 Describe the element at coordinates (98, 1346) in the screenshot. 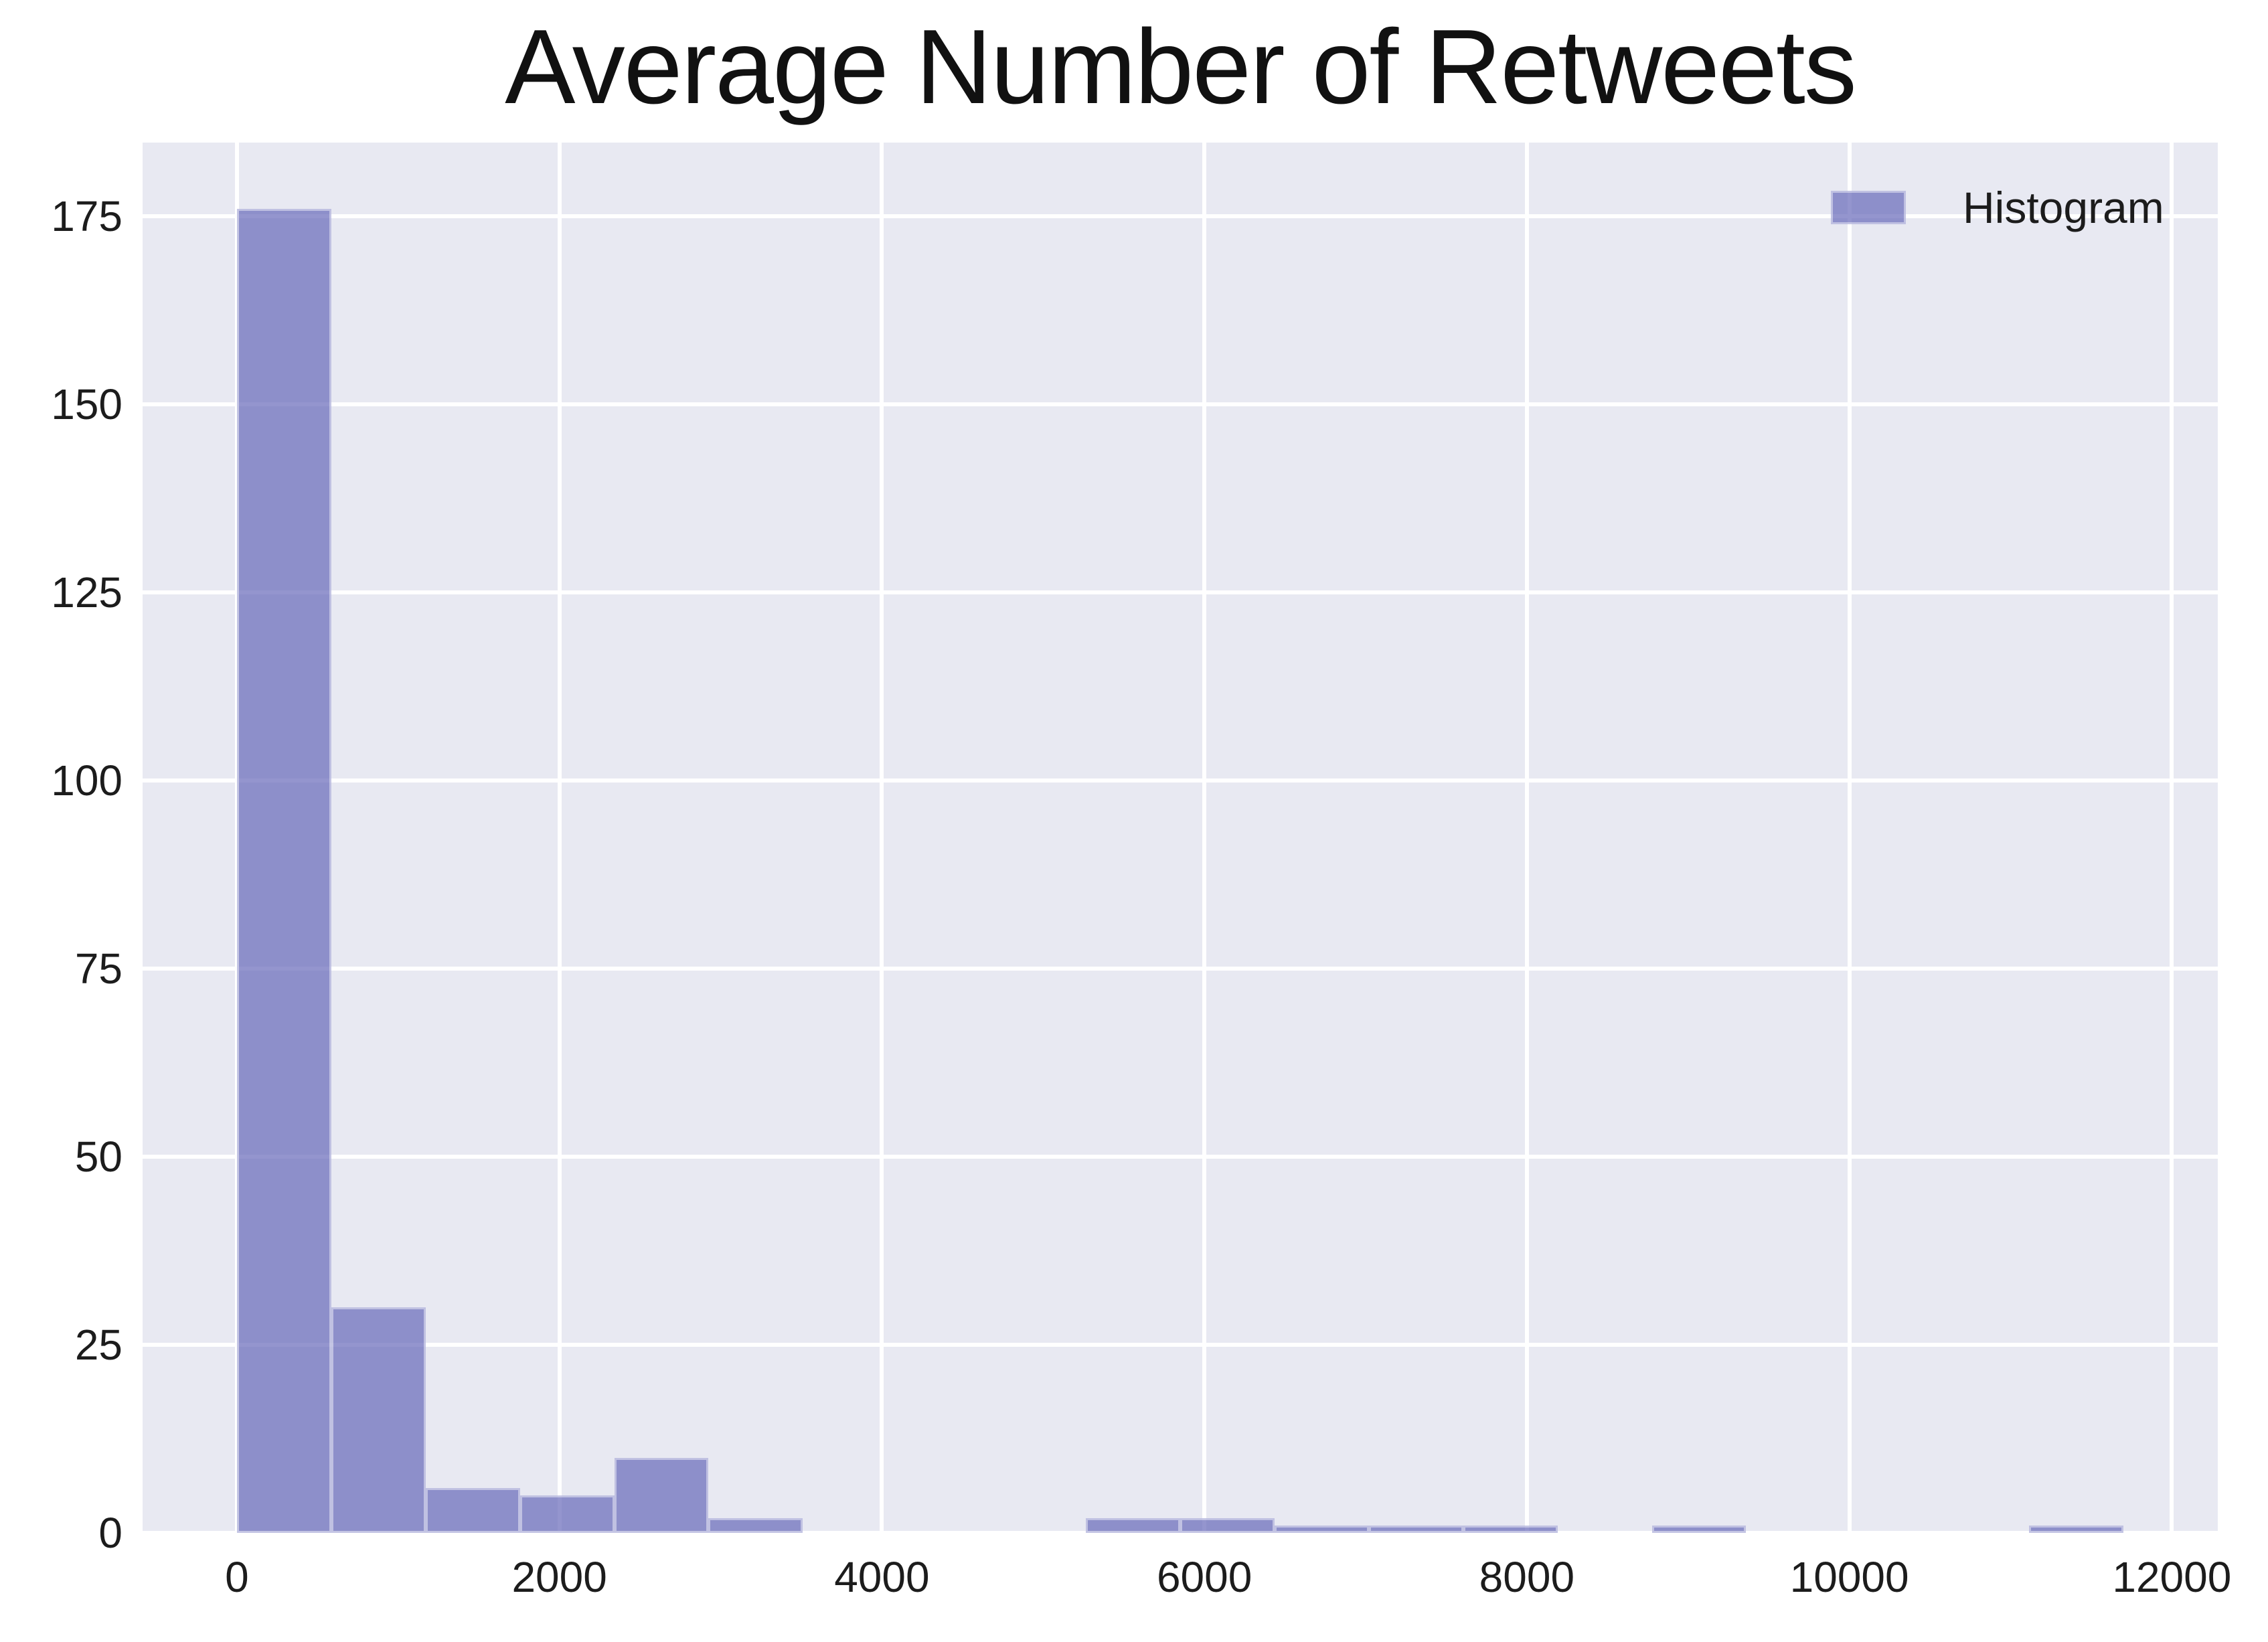

I see `y-tick-label-25: 25` at that location.